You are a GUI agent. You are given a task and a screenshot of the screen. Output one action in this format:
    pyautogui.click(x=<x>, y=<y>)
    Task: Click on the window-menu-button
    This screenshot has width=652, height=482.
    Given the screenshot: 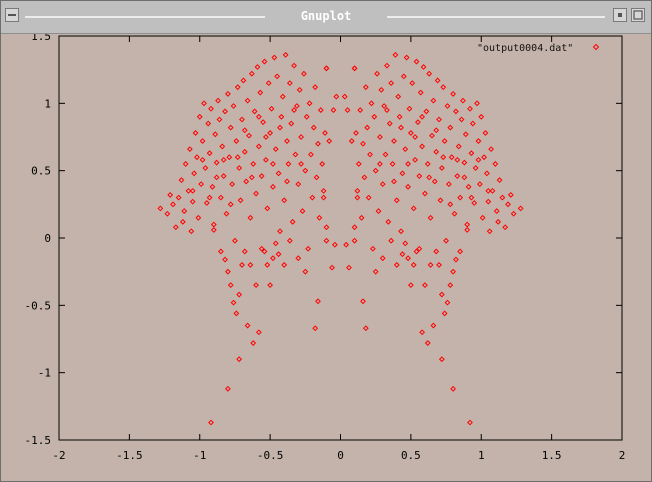 What is the action you would take?
    pyautogui.click(x=12, y=15)
    